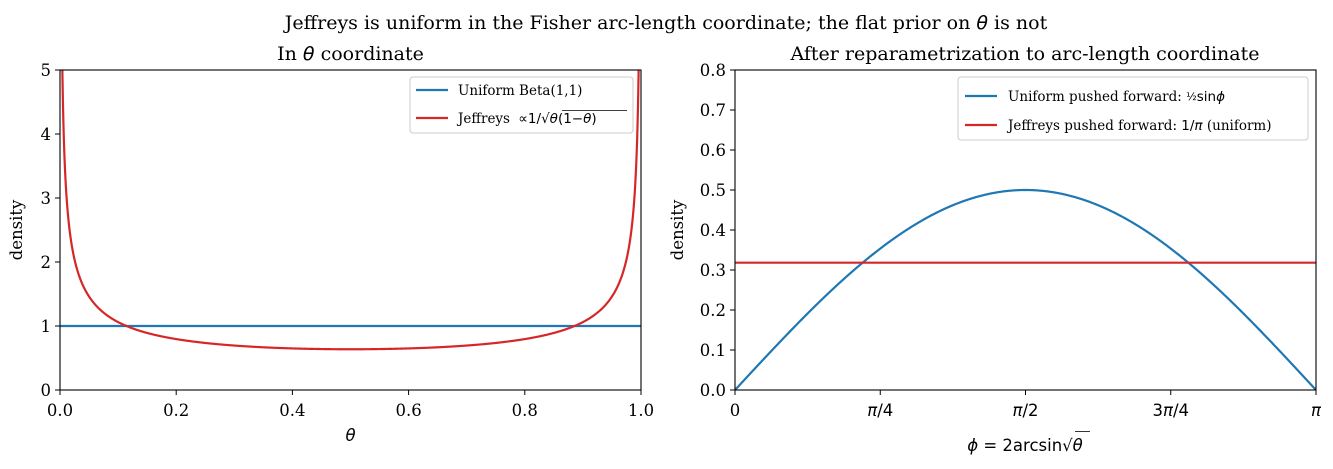 Image resolution: width=1333 pixels, height=469 pixels. What do you see at coordinates (1316, 410) in the screenshot?
I see `right-x-tick-label: π` at bounding box center [1316, 410].